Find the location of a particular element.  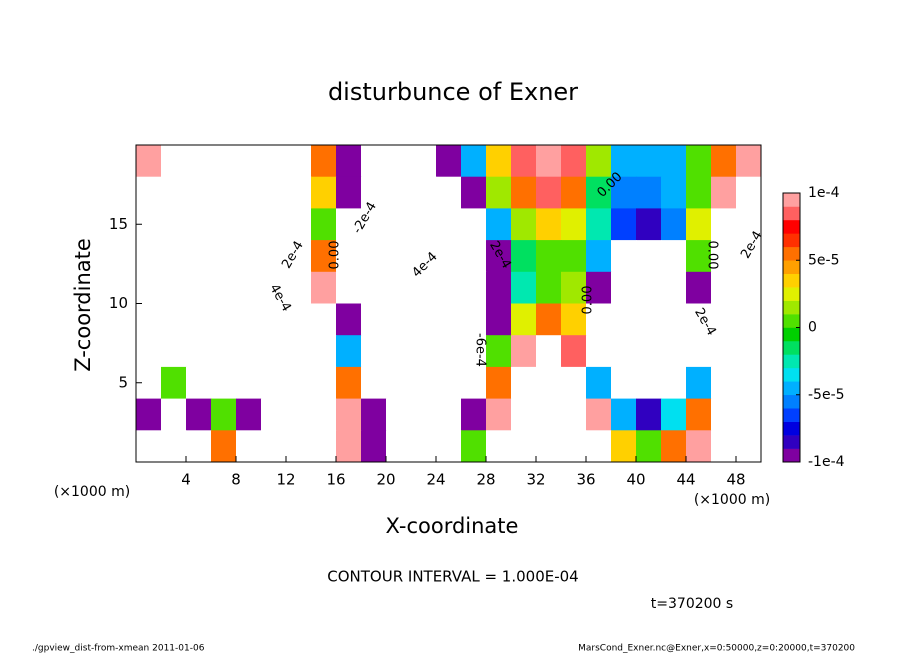

colorbar-tick-label: -1e-4 is located at coordinates (826, 462).